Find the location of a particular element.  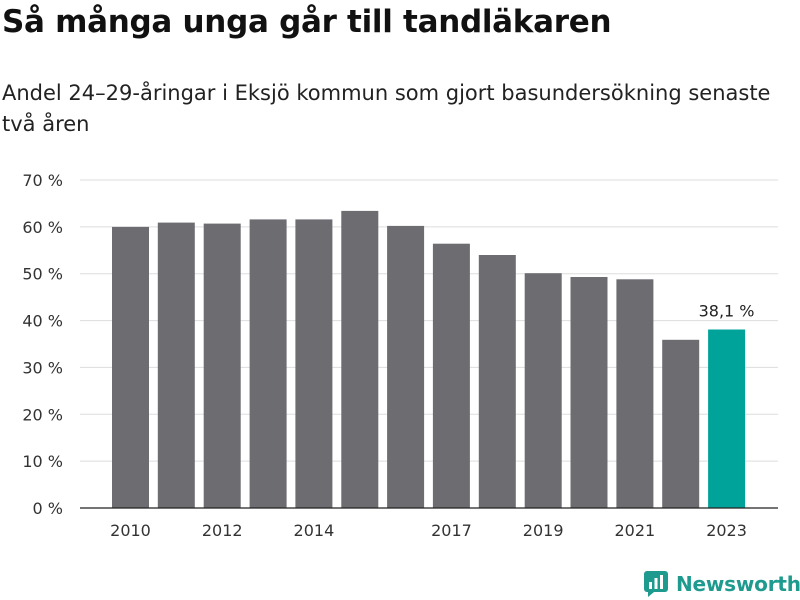

y-tick-label: 60 % is located at coordinates (42, 227).